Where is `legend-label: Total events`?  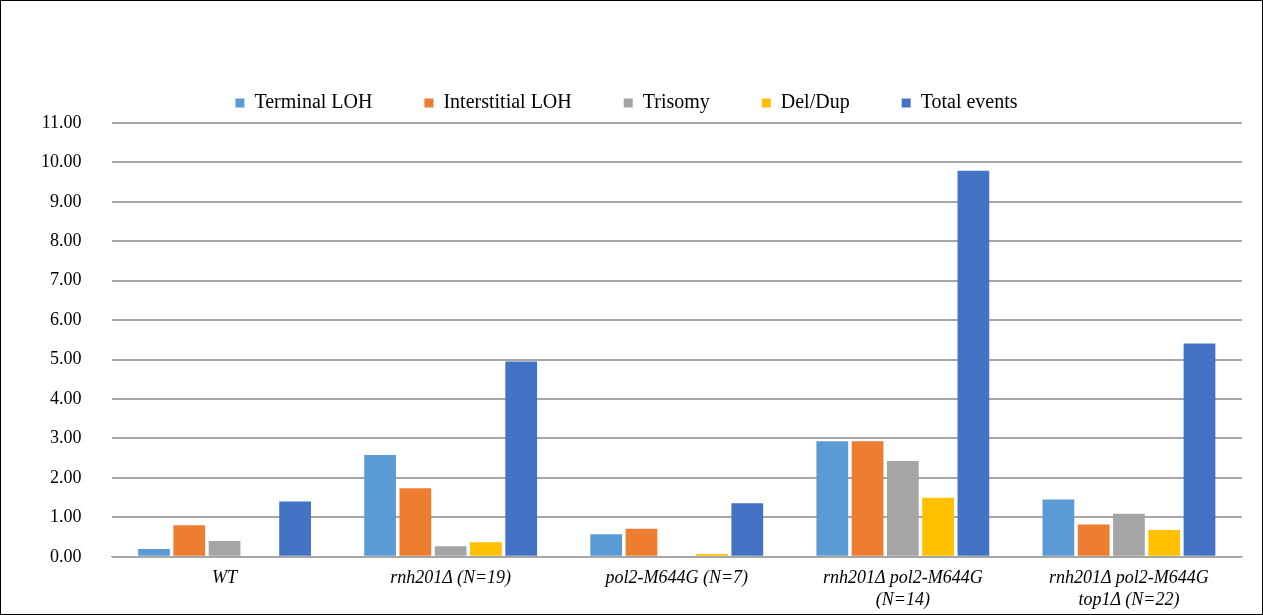 legend-label: Total events is located at coordinates (969, 101).